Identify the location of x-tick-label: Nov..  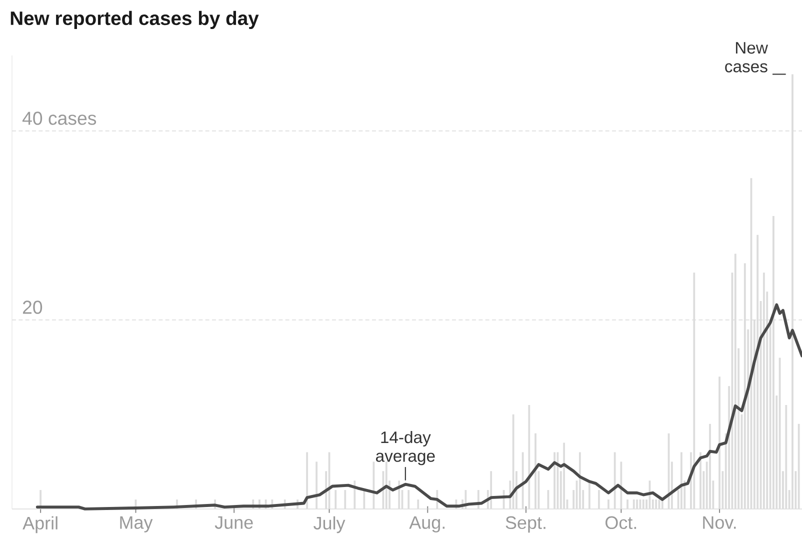
(719, 522).